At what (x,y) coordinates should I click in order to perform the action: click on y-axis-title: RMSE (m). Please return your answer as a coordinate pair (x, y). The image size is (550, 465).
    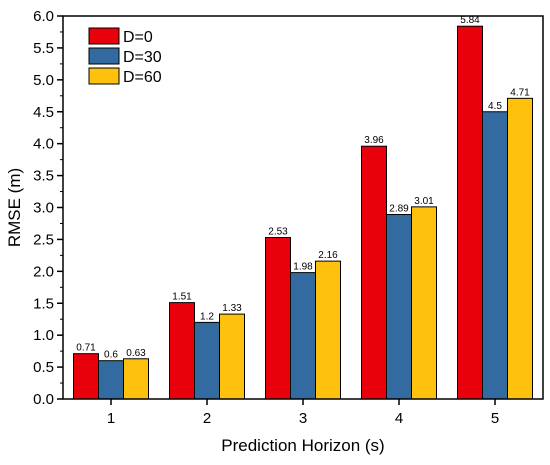
    Looking at the image, I should click on (14, 207).